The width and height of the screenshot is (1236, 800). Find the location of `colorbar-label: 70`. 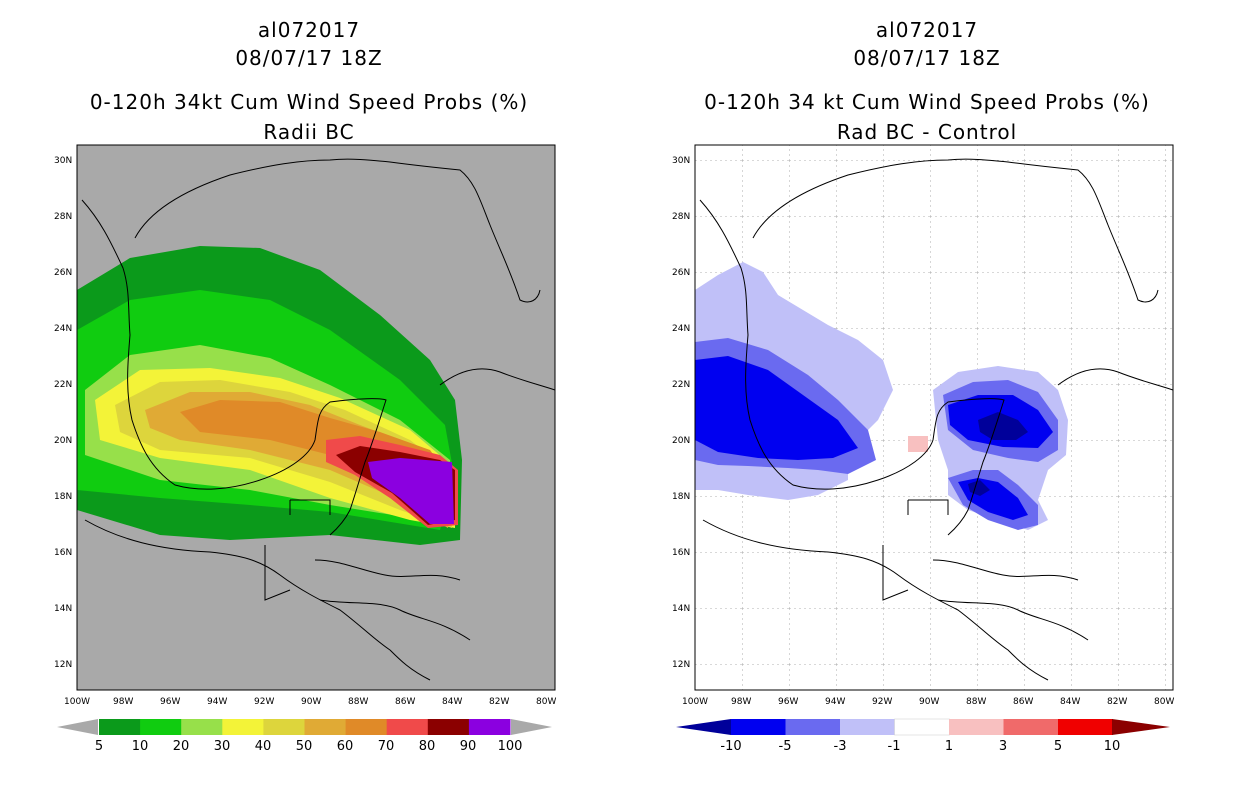

colorbar-label: 70 is located at coordinates (386, 746).